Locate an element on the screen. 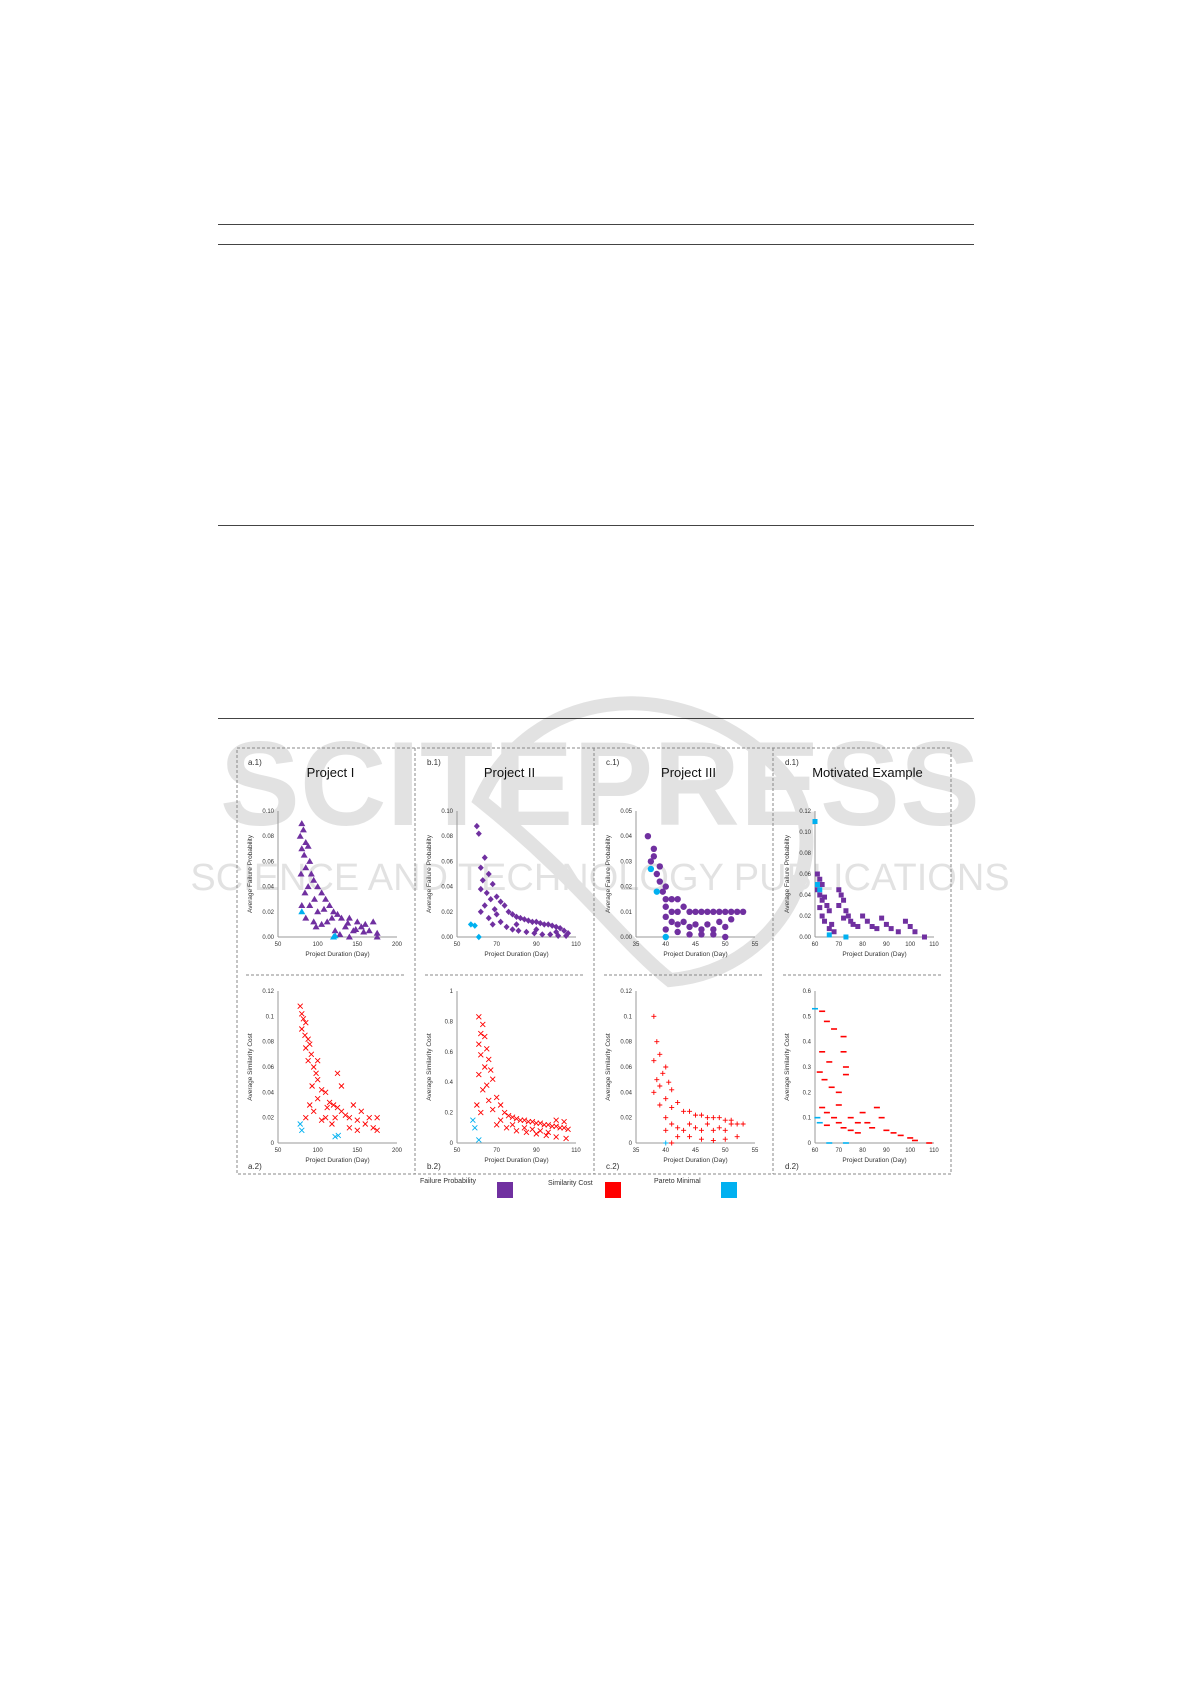 The height and width of the screenshot is (1684, 1191). y-axis-label: Average Failure Probability is located at coordinates (787, 873).